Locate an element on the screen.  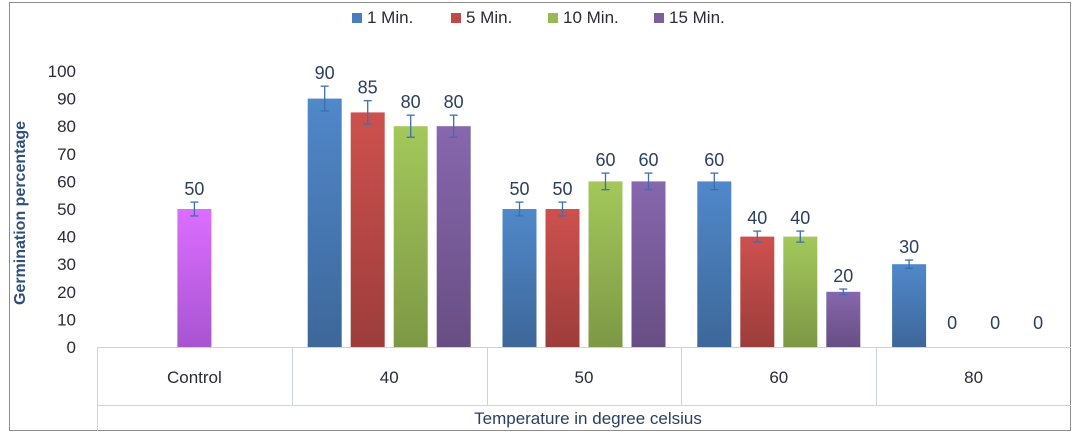
legend: 1 Min. 5 Min. 10 Min. 15 Min. is located at coordinates (538, 17).